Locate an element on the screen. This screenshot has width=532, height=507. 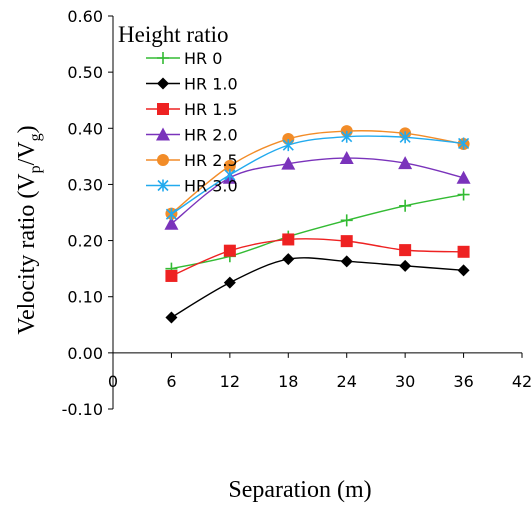
legend-label: HR 2.5 is located at coordinates (211, 160).